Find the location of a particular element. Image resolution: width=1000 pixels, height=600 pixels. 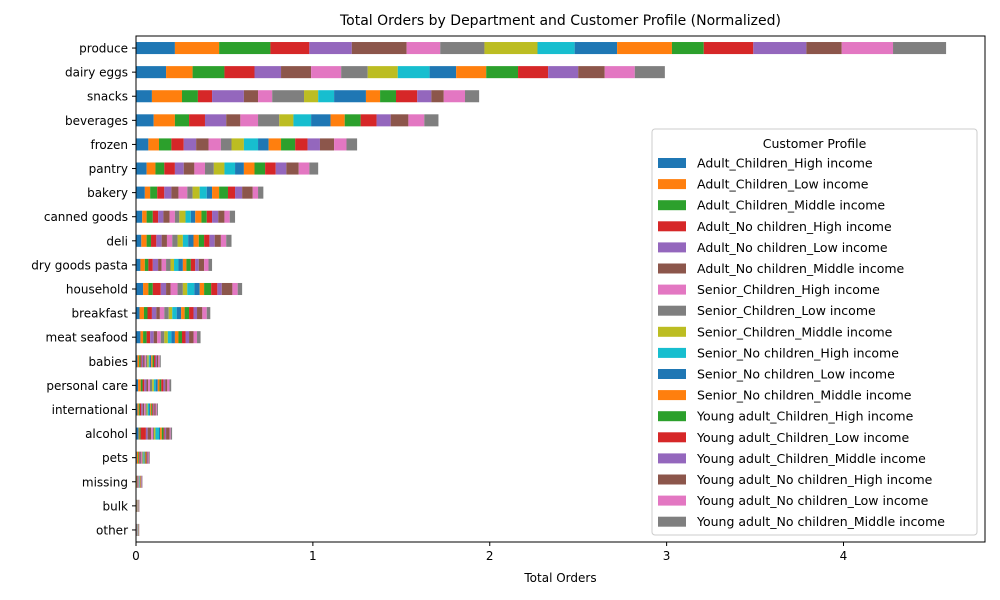

y-tick-label: babies is located at coordinates (108, 362).